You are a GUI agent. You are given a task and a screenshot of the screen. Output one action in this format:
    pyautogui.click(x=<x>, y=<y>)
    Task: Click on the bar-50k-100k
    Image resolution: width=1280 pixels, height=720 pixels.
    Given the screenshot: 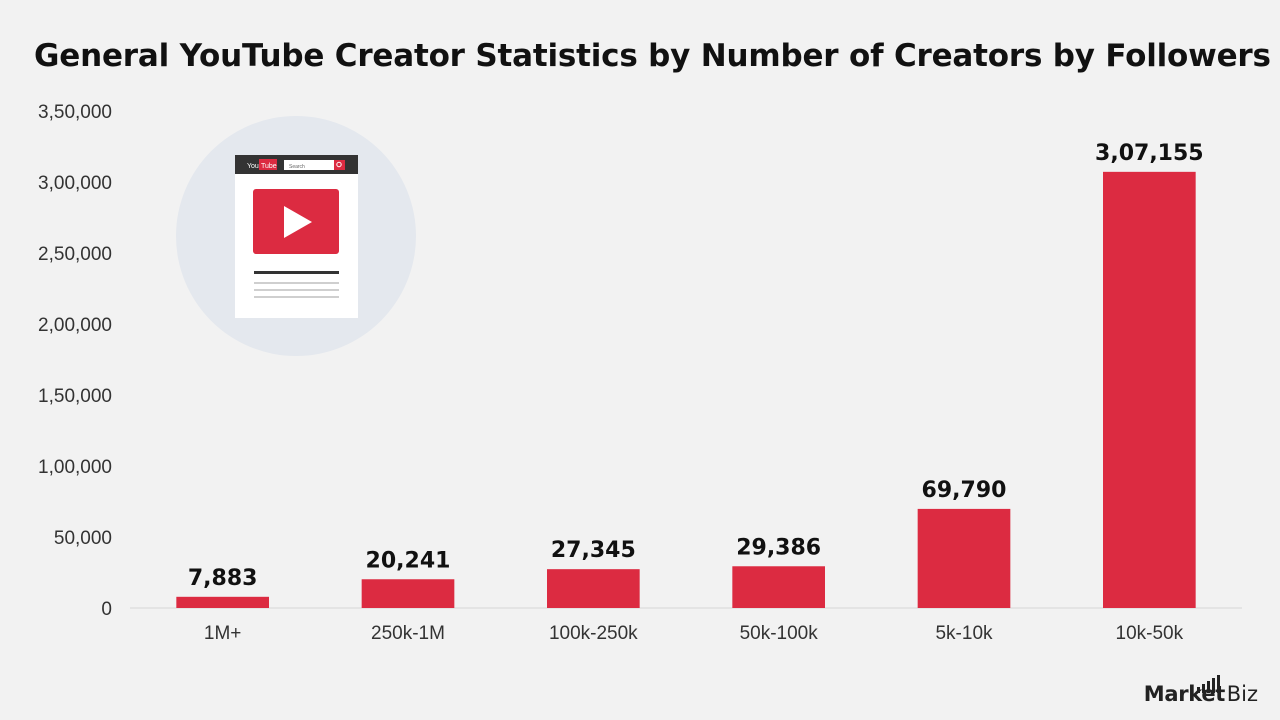 What is the action you would take?
    pyautogui.click(x=778, y=587)
    